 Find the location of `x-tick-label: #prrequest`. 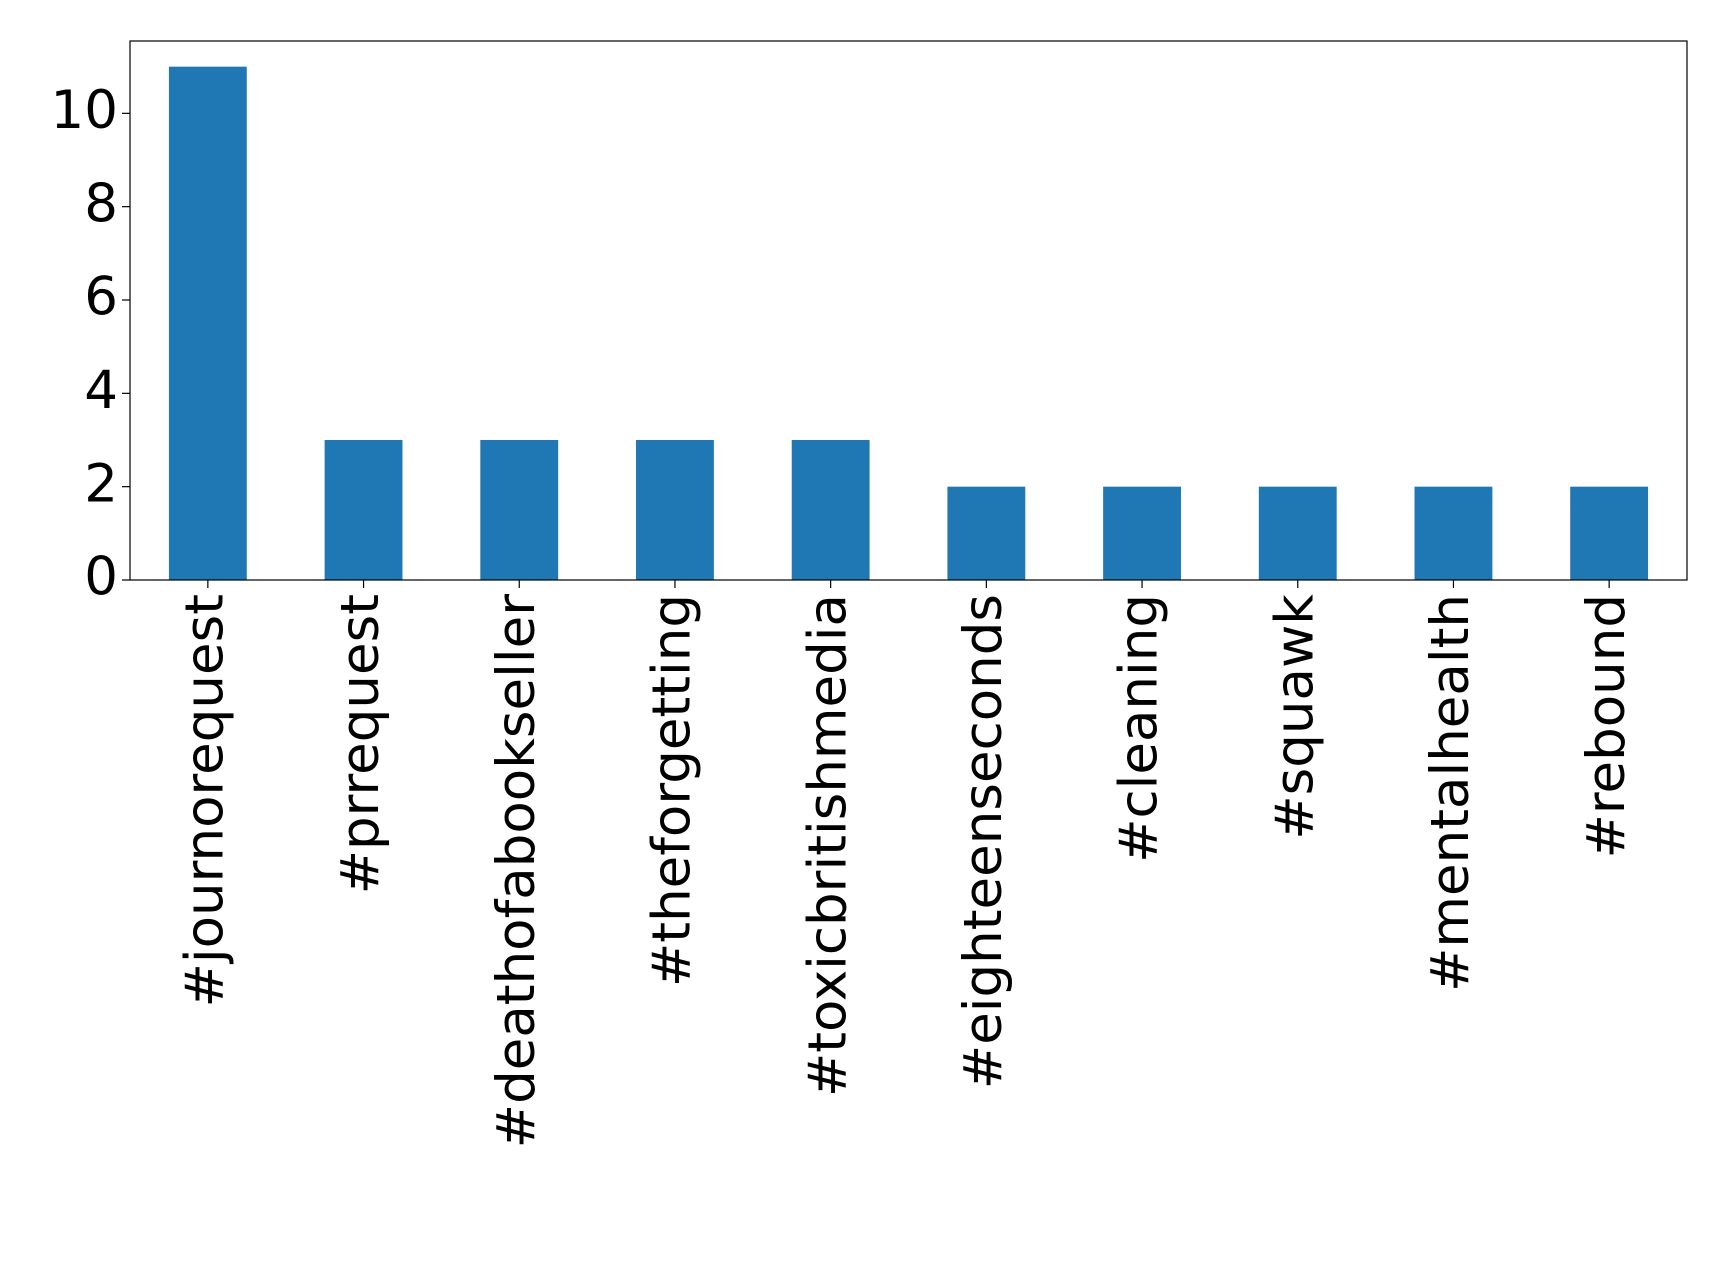

x-tick-label: #prrequest is located at coordinates (360, 744).